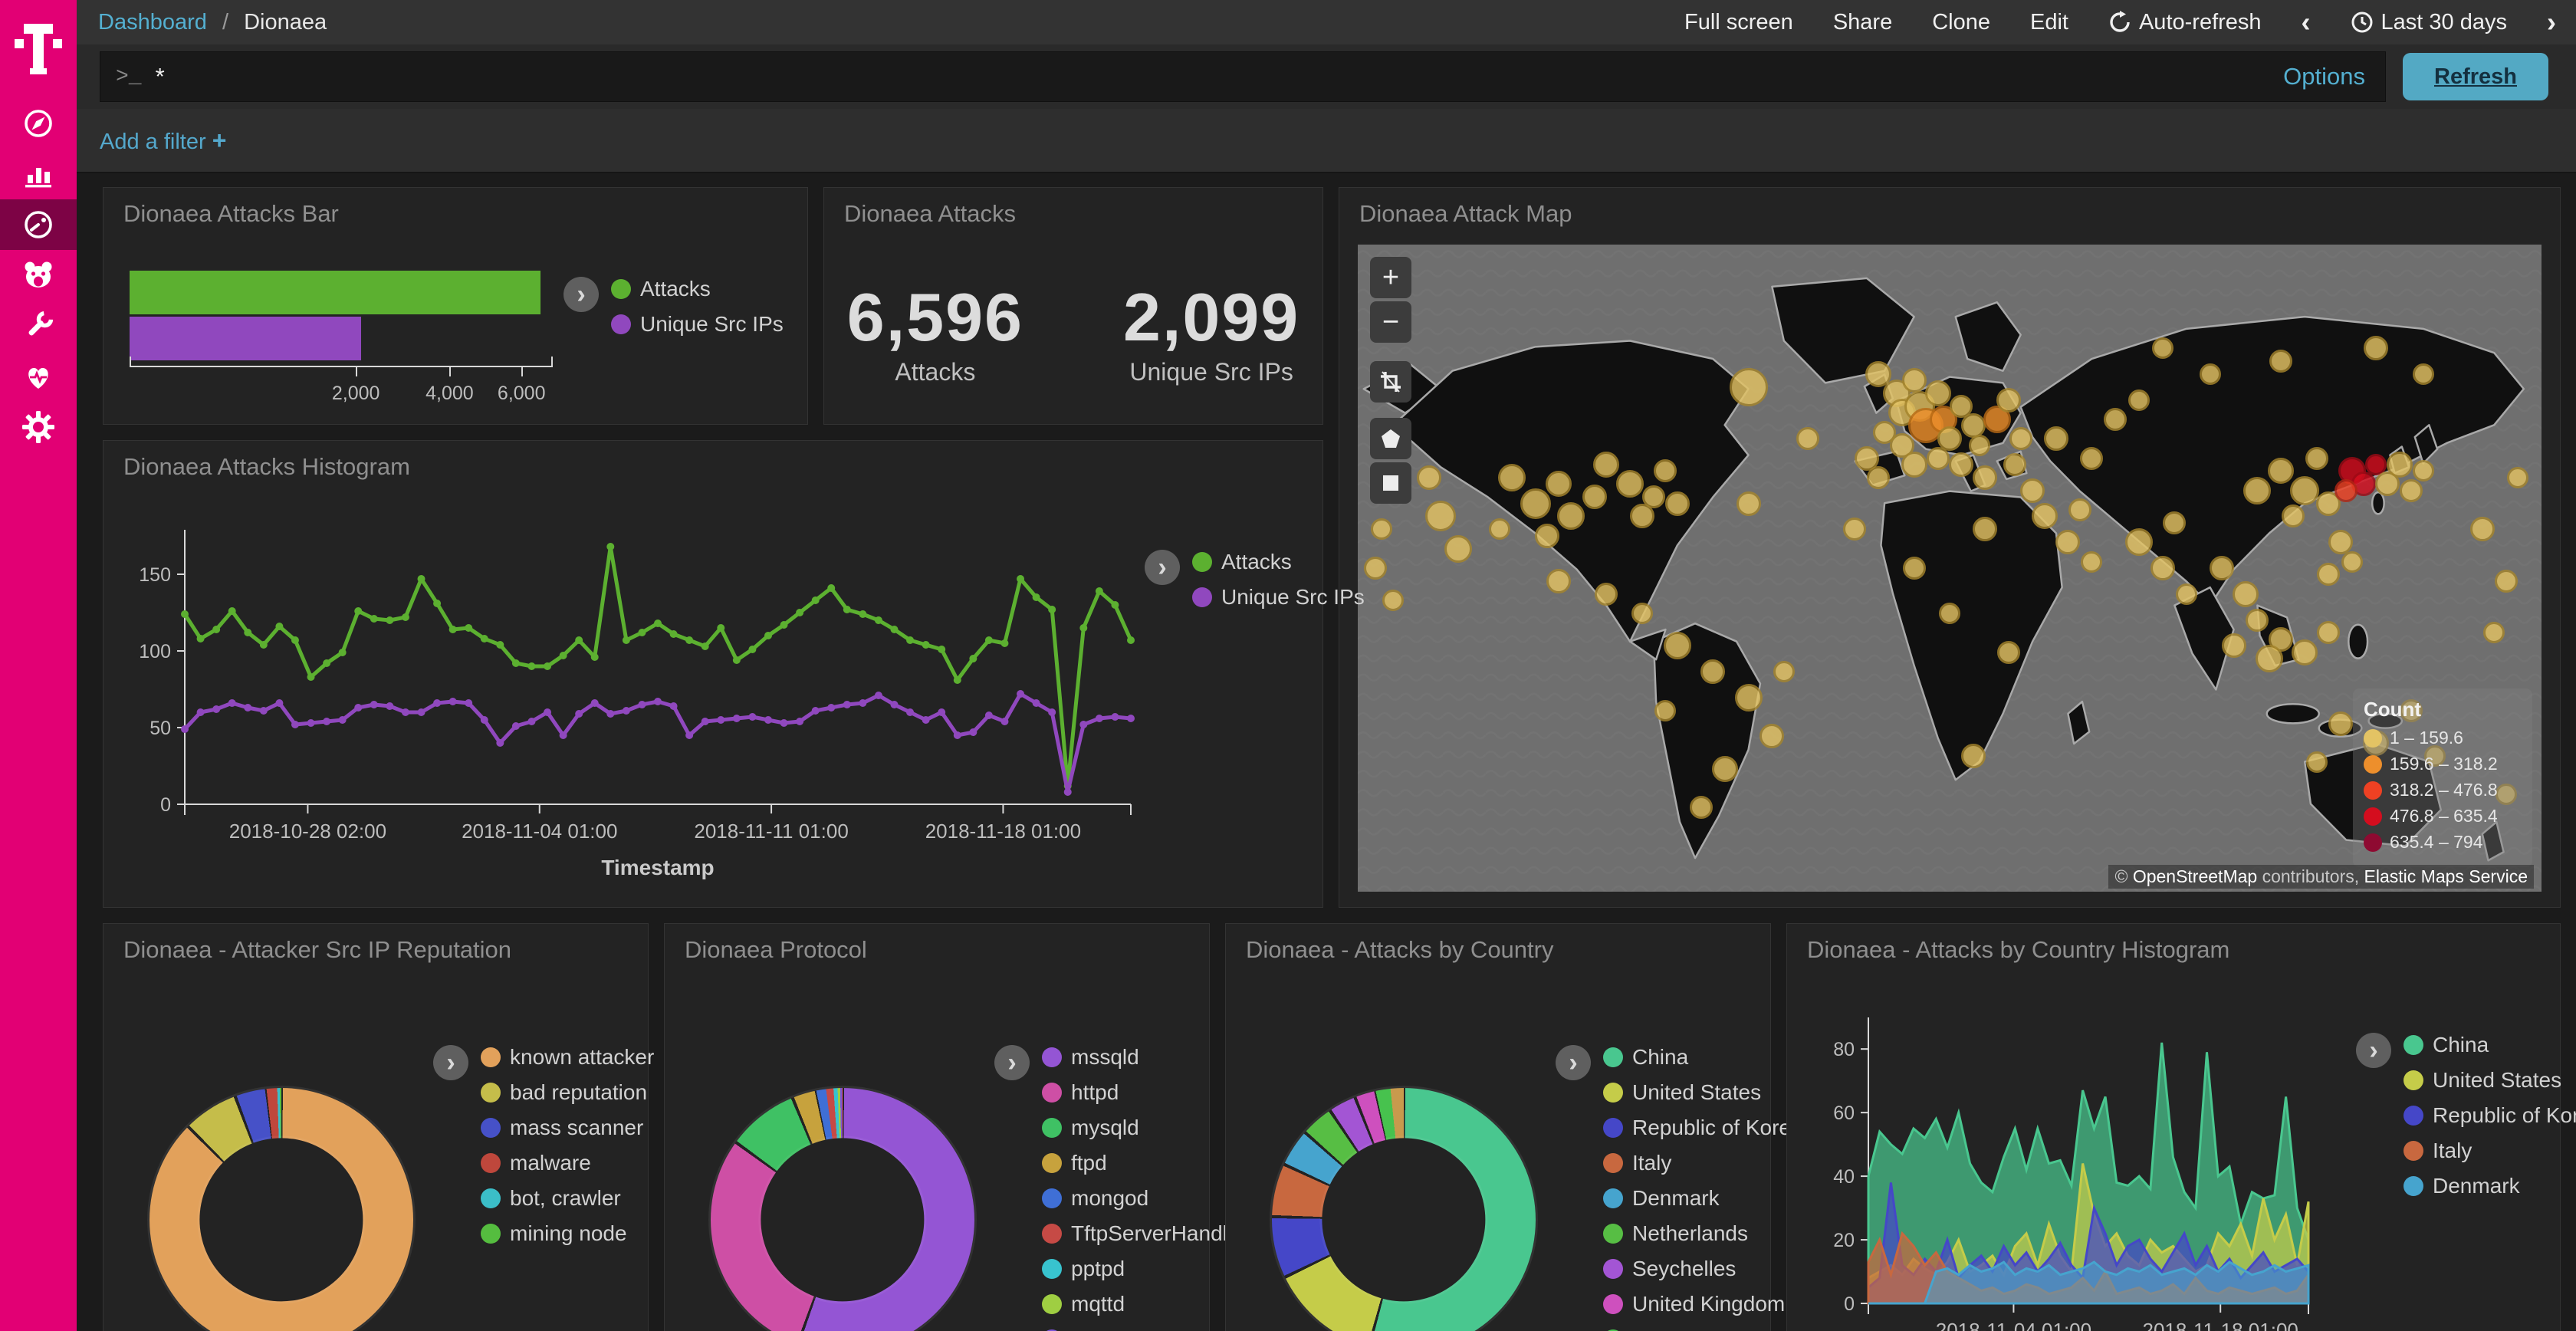 The image size is (2576, 1331). I want to click on map-draw-rectangle-button, so click(1390, 483).